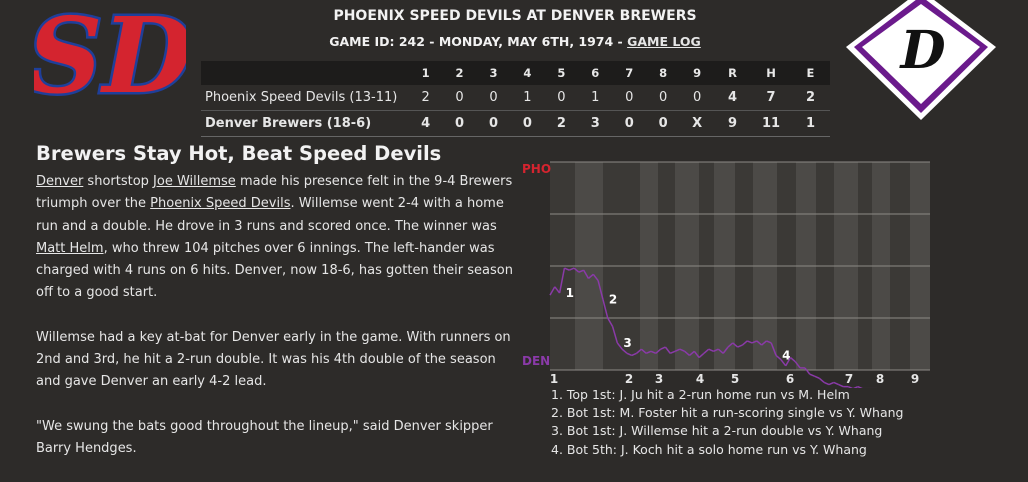  I want to click on chart-x-tick-label: 5, so click(735, 379).